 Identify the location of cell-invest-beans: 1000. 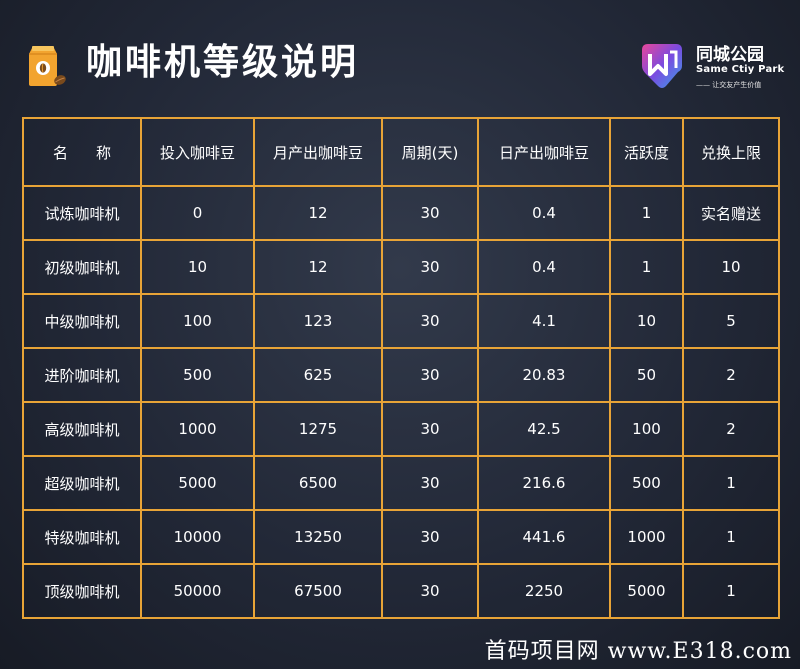
(197, 429).